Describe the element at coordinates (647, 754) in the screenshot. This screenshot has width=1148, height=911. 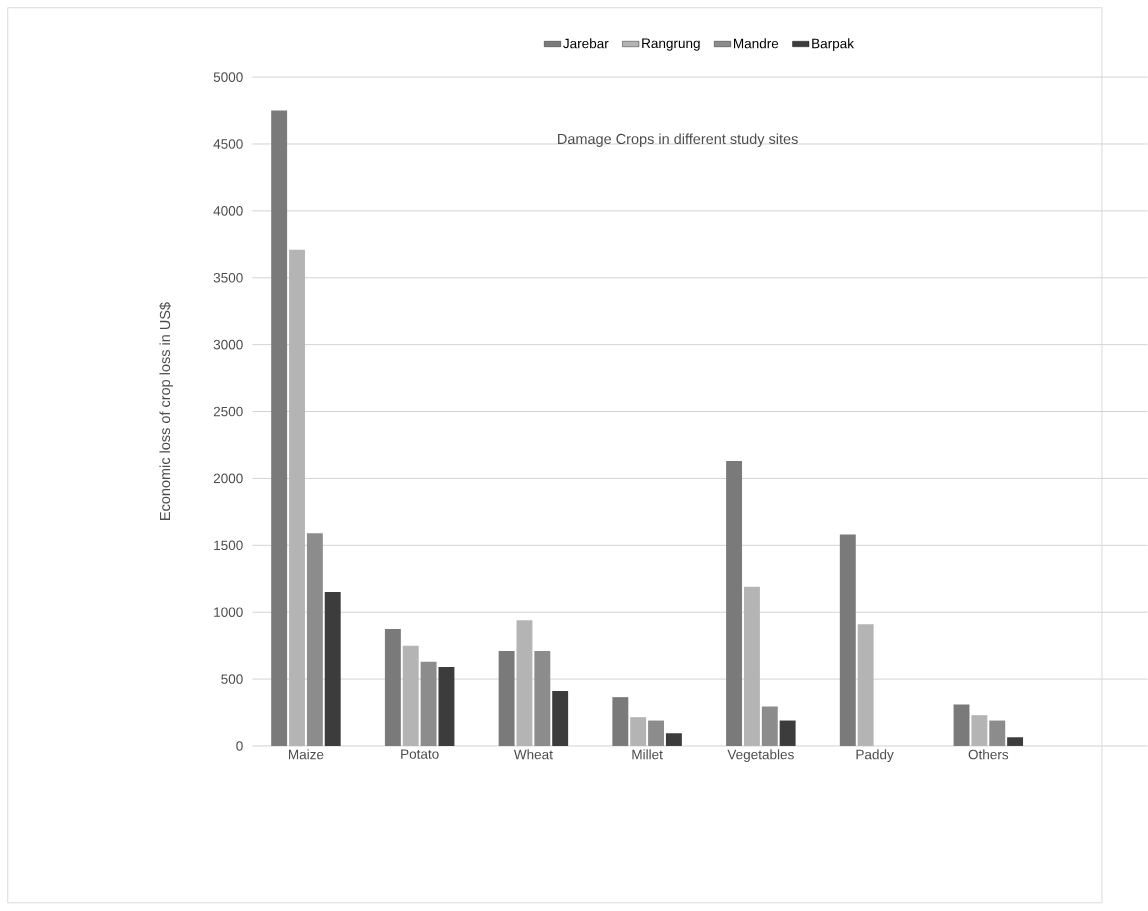
I see `x-tick-label: Millet` at that location.